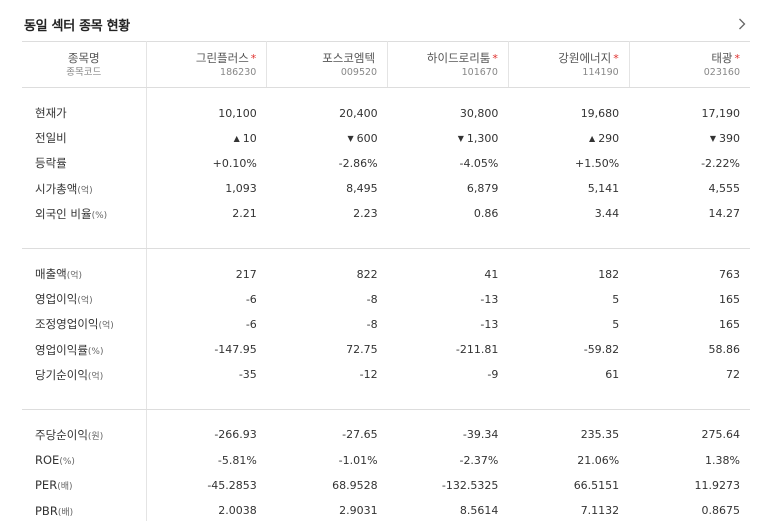 The width and height of the screenshot is (764, 521). Describe the element at coordinates (222, 57) in the screenshot. I see `stock-name-link: 그린플러스` at that location.